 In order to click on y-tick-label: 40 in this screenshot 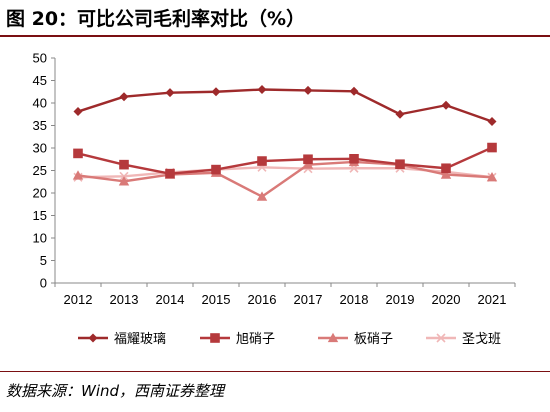, I will do `click(40, 103)`.